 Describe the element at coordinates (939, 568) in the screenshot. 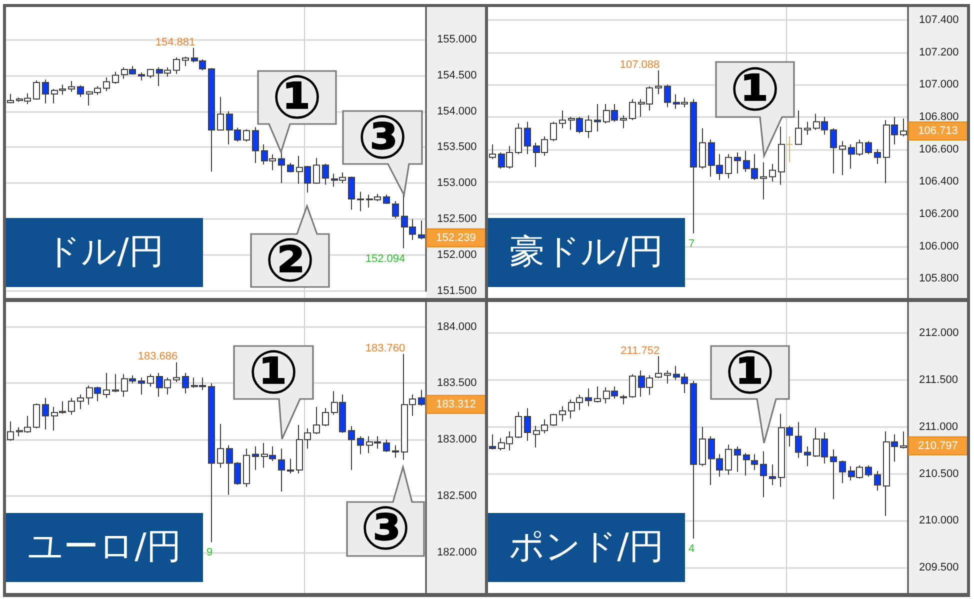

I see `y-tick-label: 209.500` at that location.